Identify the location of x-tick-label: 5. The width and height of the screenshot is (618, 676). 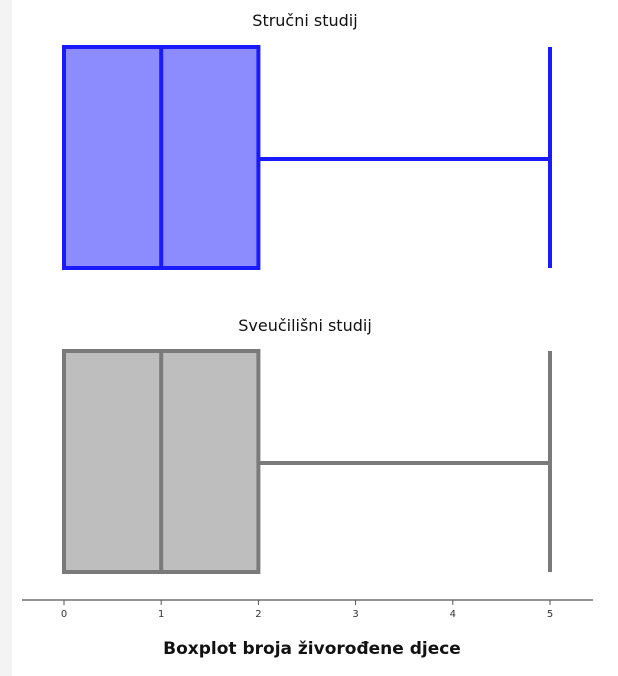
(550, 614).